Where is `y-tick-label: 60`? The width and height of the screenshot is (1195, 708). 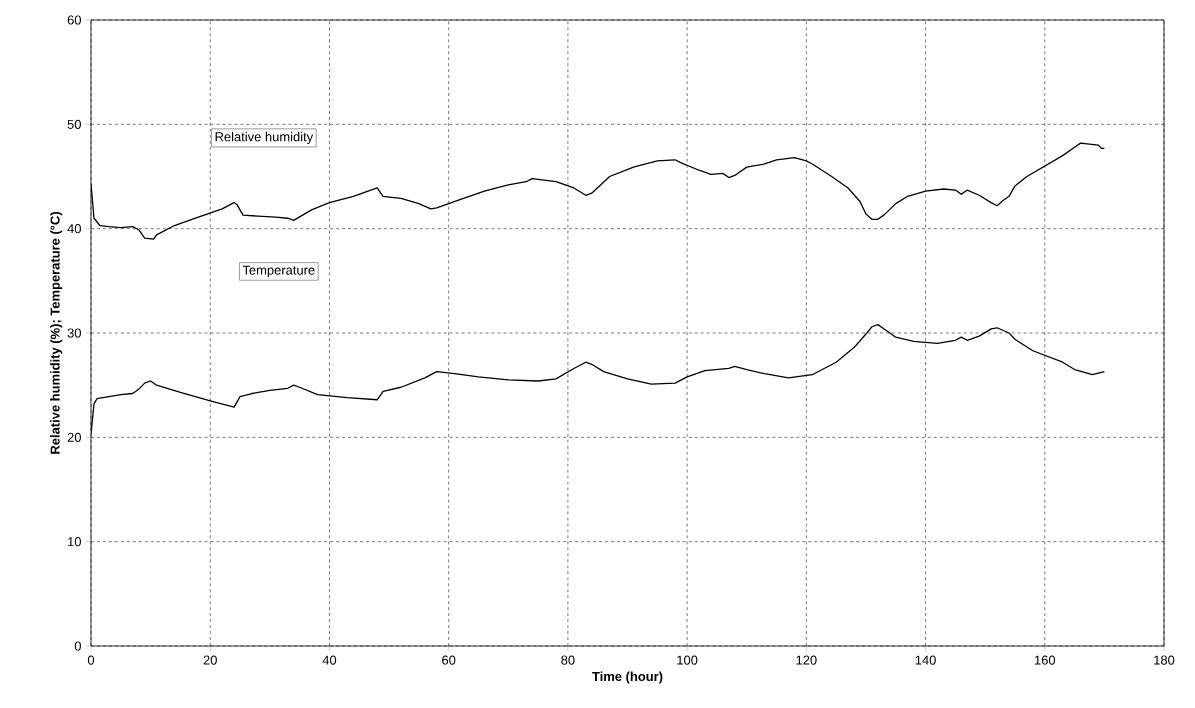 y-tick-label: 60 is located at coordinates (74, 20).